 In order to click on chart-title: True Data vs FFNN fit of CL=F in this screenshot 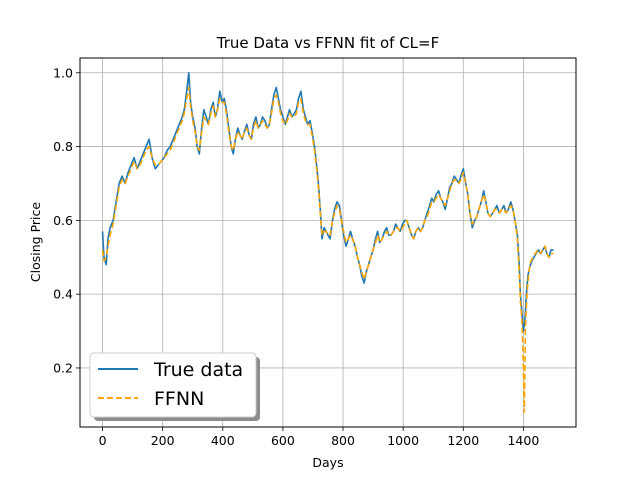, I will do `click(328, 43)`.